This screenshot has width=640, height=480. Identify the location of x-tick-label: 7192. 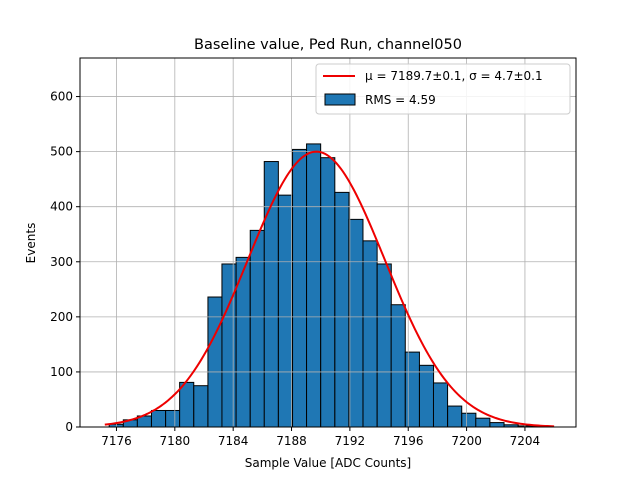
(350, 441).